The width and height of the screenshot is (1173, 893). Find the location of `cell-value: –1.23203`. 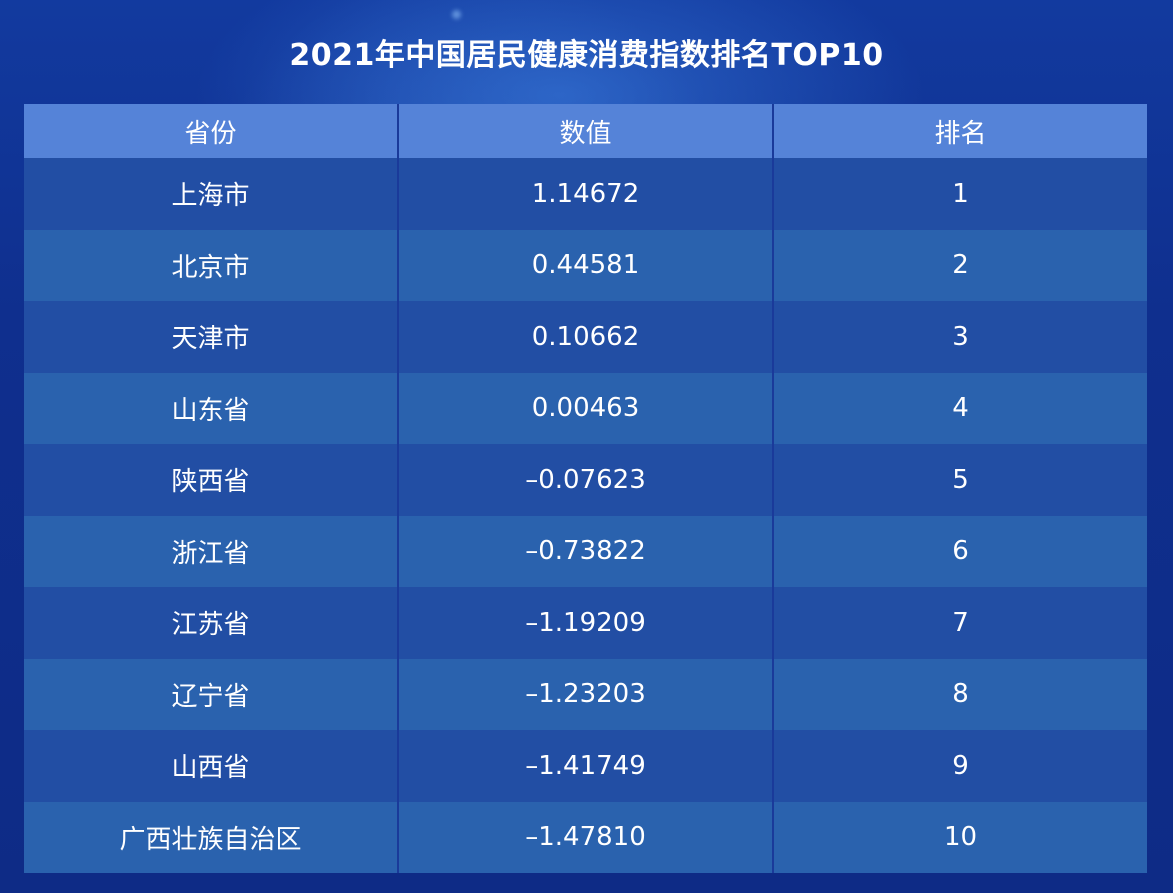

cell-value: –1.23203 is located at coordinates (585, 694).